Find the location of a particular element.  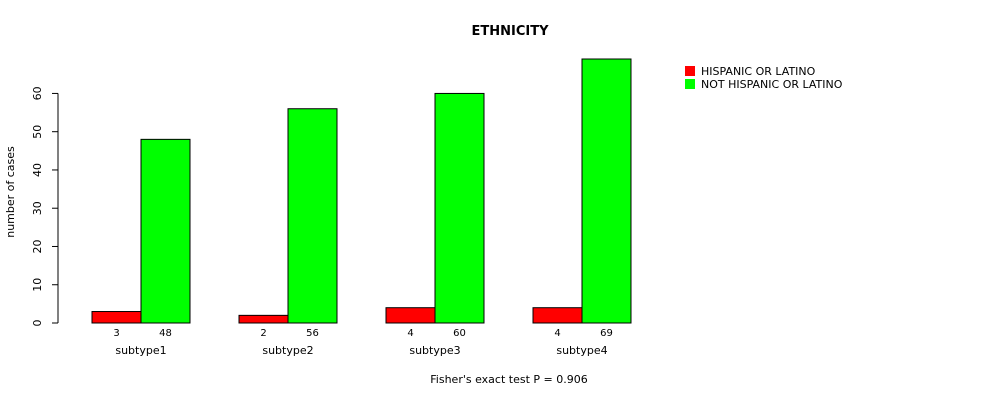

chart-title: ETHNICITY is located at coordinates (510, 31).